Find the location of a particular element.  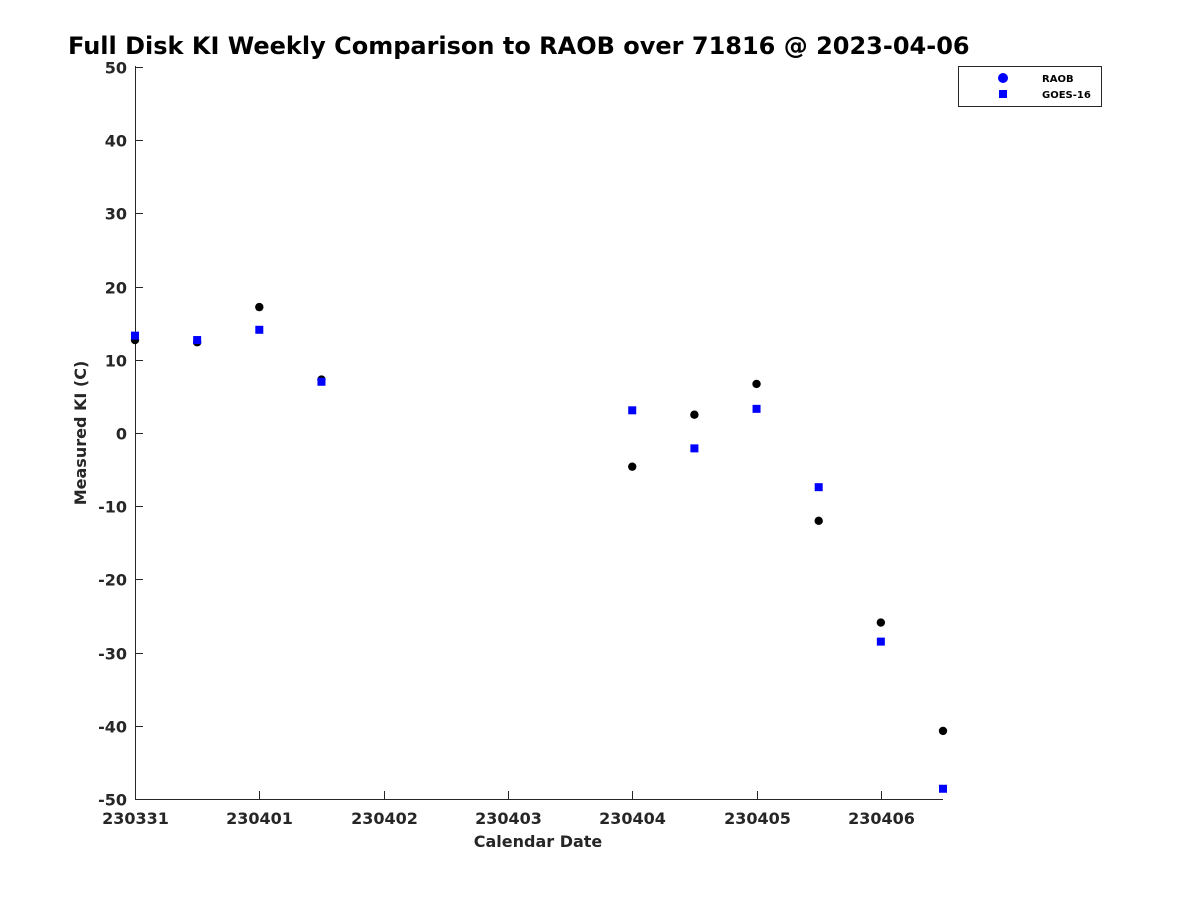

x-tick-label: 230405 is located at coordinates (757, 818).